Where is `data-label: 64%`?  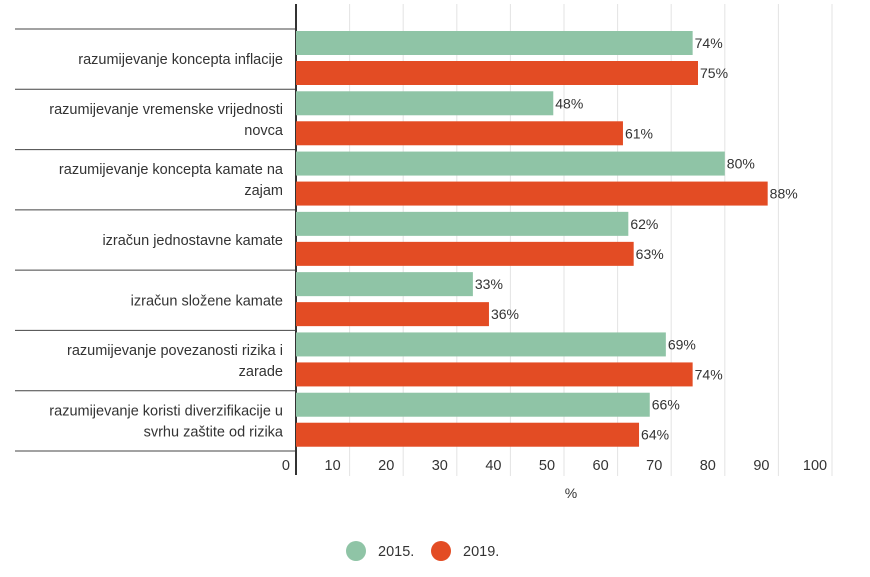
data-label: 64% is located at coordinates (655, 435).